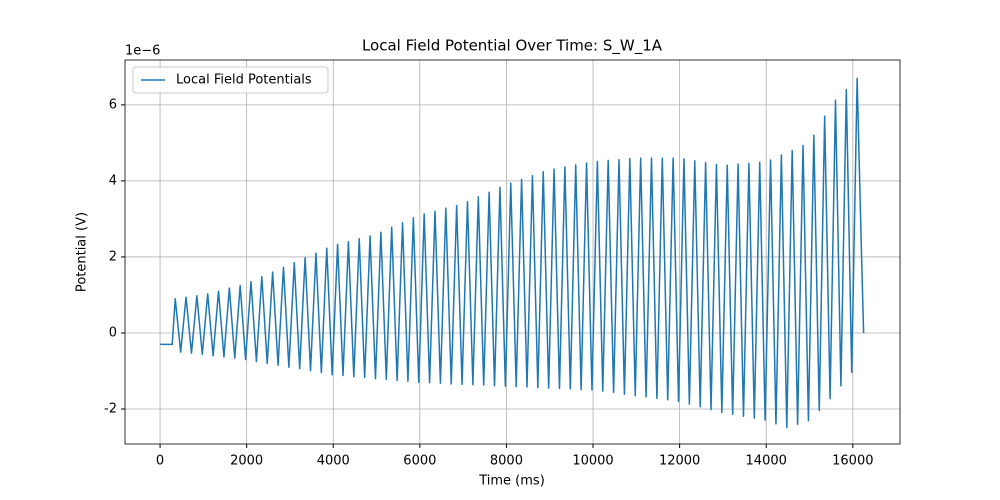 The width and height of the screenshot is (1000, 500). Describe the element at coordinates (113, 332) in the screenshot. I see `y-tick-label: 0` at that location.